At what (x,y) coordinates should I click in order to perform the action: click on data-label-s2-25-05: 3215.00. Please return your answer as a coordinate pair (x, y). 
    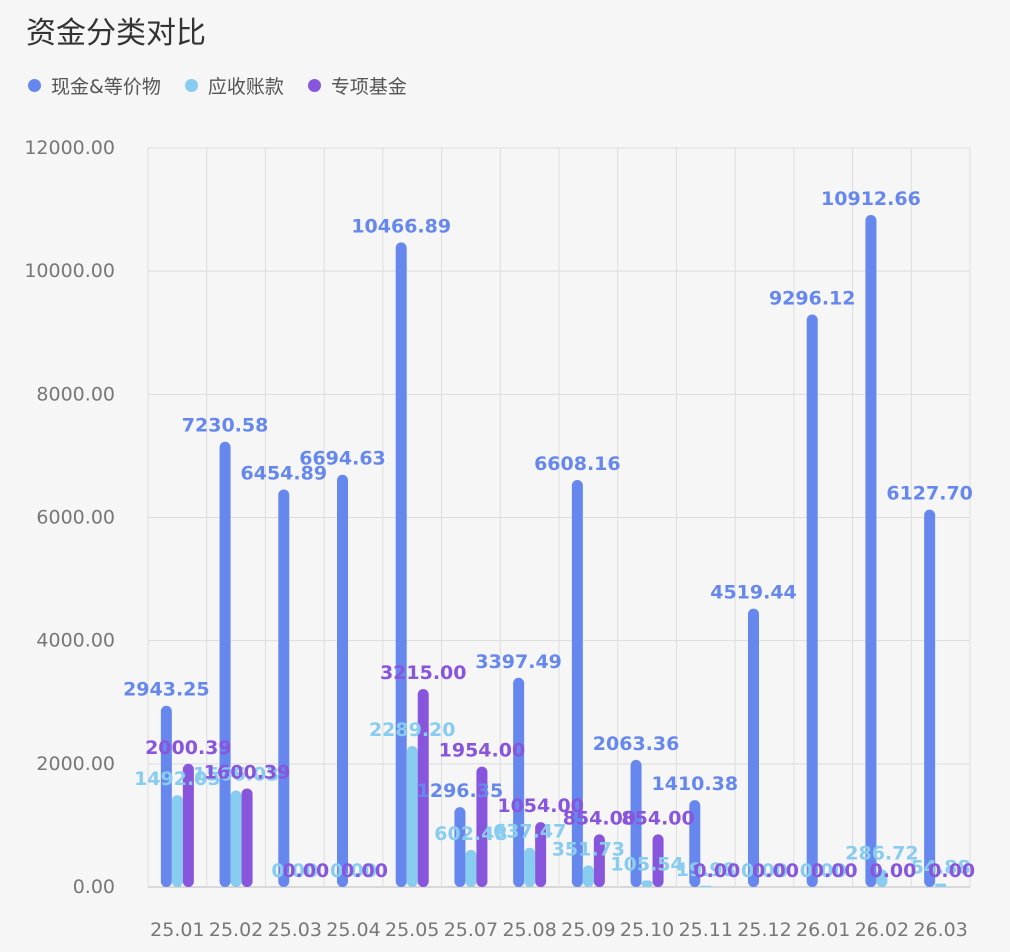
    Looking at the image, I should click on (423, 673).